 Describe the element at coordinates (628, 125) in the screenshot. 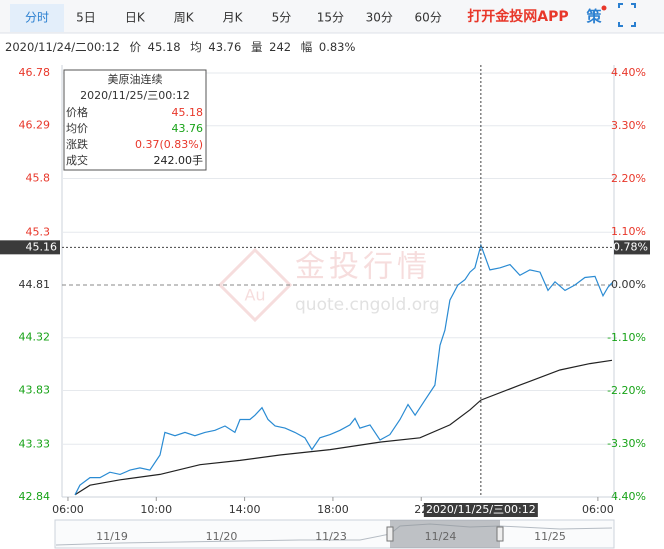

I see `y2-tick-label: 3.30%` at that location.